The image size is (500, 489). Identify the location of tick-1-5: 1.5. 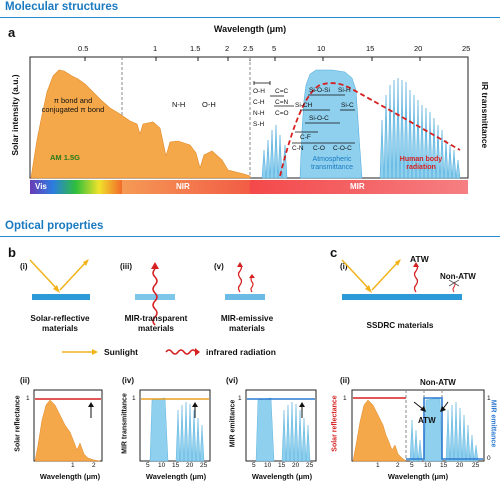
(195, 48).